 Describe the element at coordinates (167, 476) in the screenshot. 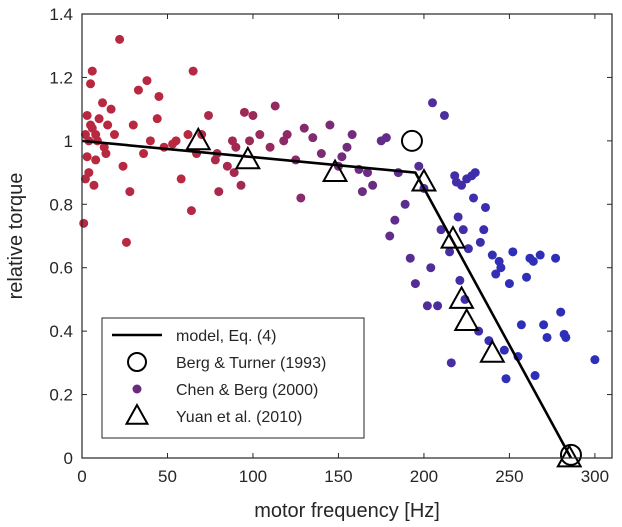

I see `x-tick-label: 50` at that location.